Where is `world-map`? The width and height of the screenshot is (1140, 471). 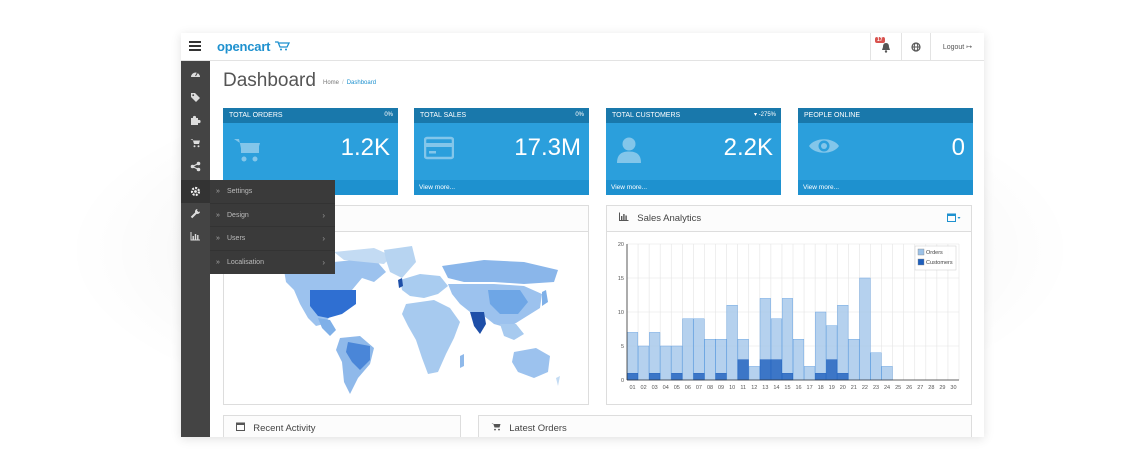 world-map is located at coordinates (406, 318).